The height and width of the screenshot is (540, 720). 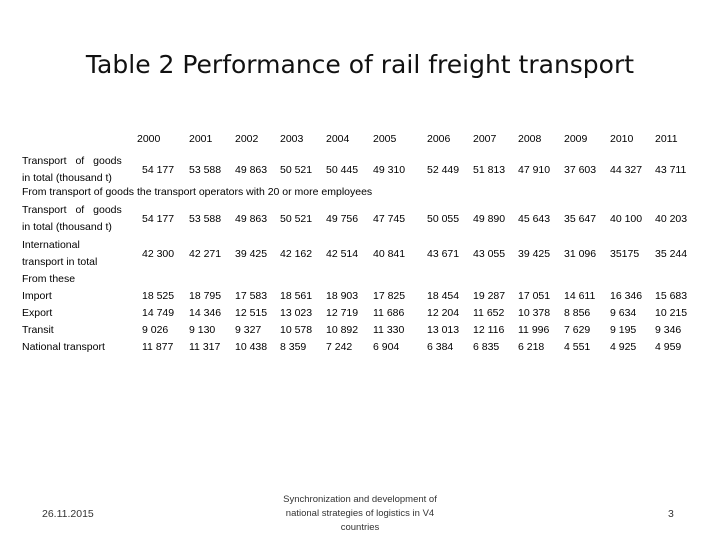 What do you see at coordinates (671, 219) in the screenshot?
I see `table-cell: 40 203` at bounding box center [671, 219].